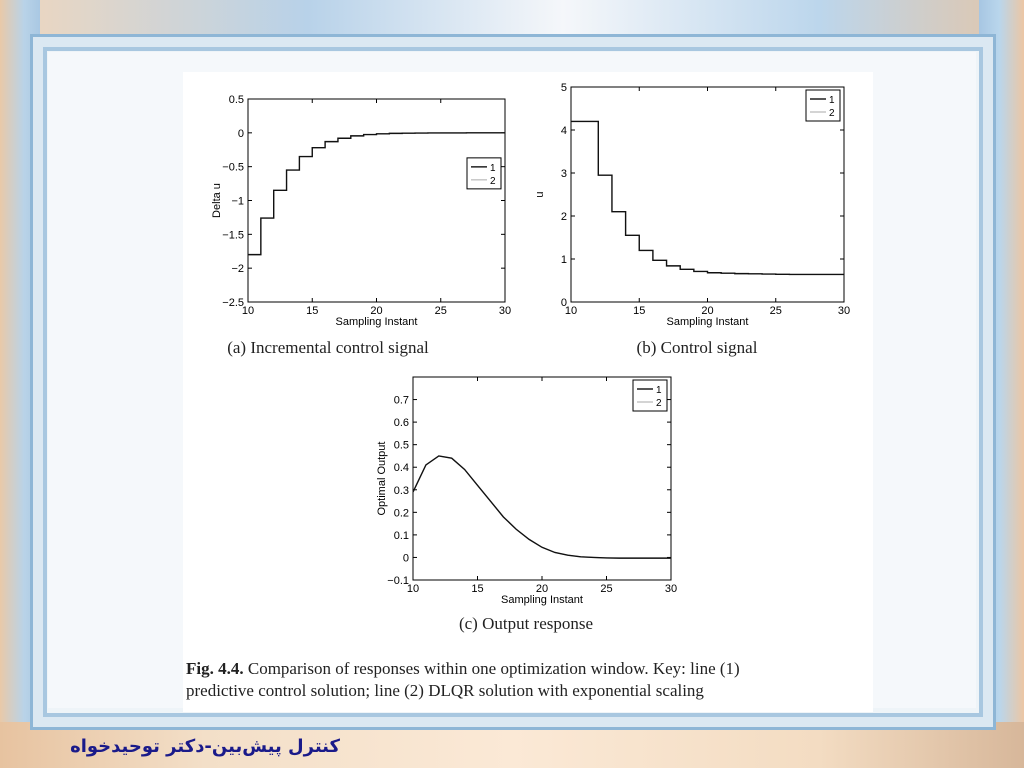 The width and height of the screenshot is (1024, 768). What do you see at coordinates (382, 479) in the screenshot?
I see `y-axis-label: Optimal Output` at bounding box center [382, 479].